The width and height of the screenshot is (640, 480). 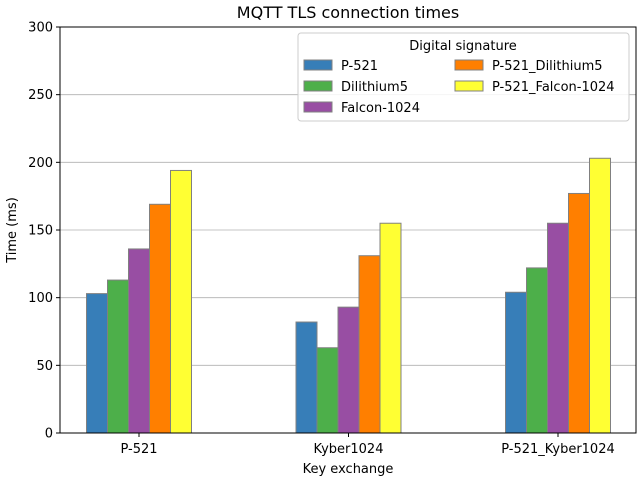 What do you see at coordinates (380, 108) in the screenshot?
I see `legend-label: Falcon-1024` at bounding box center [380, 108].